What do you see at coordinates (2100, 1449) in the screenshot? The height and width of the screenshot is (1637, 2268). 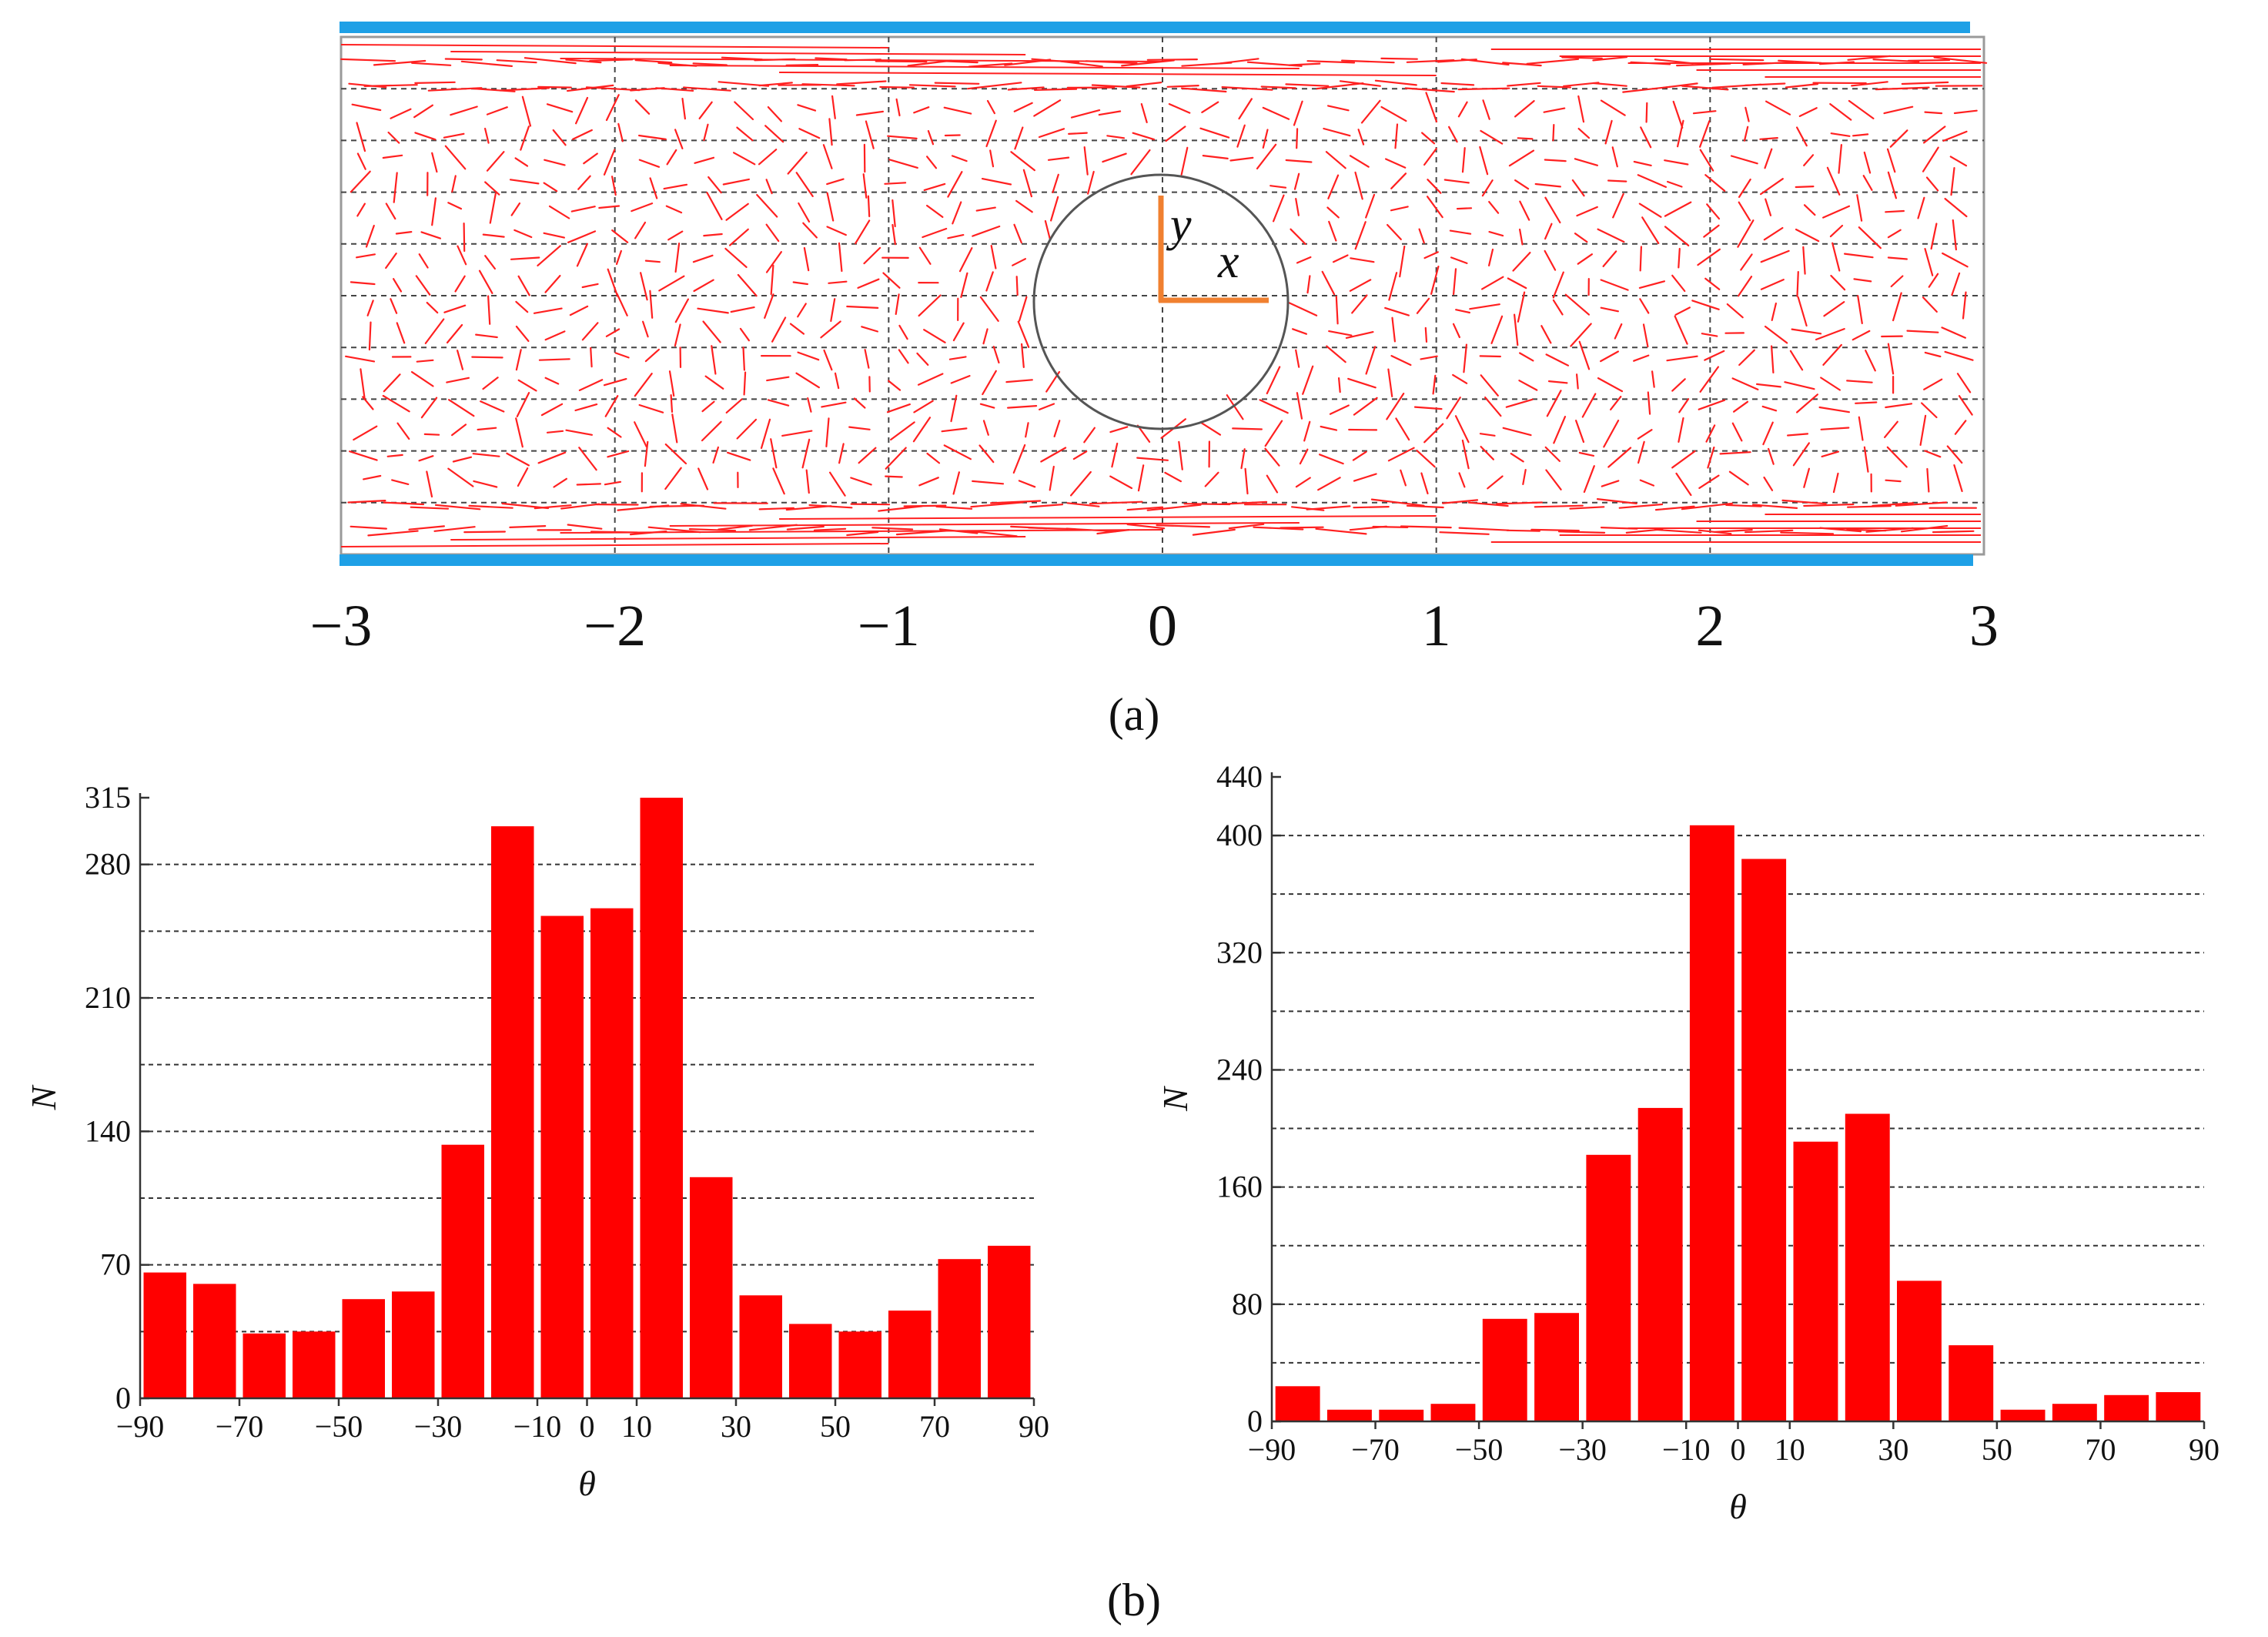 I see `x-tick-label: 70` at bounding box center [2100, 1449].